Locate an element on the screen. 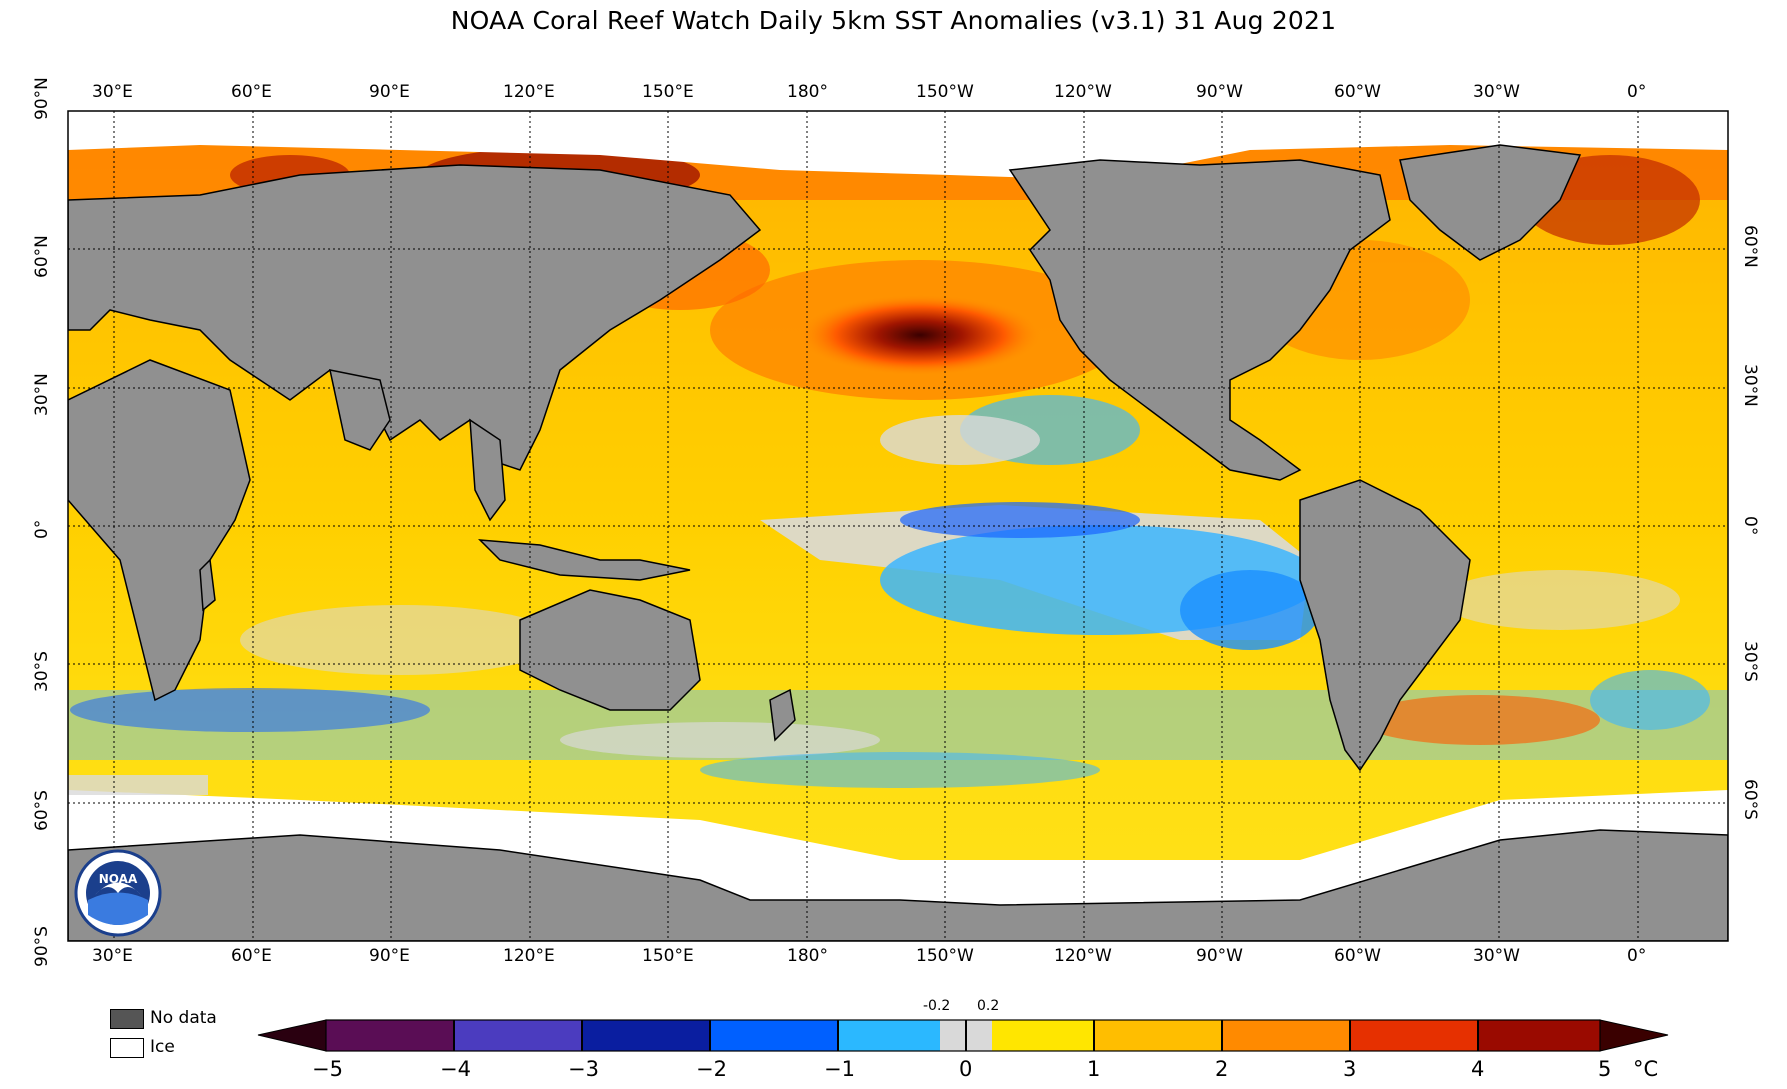 The width and height of the screenshot is (1787, 1089). ice-swatch is located at coordinates (127, 1048).